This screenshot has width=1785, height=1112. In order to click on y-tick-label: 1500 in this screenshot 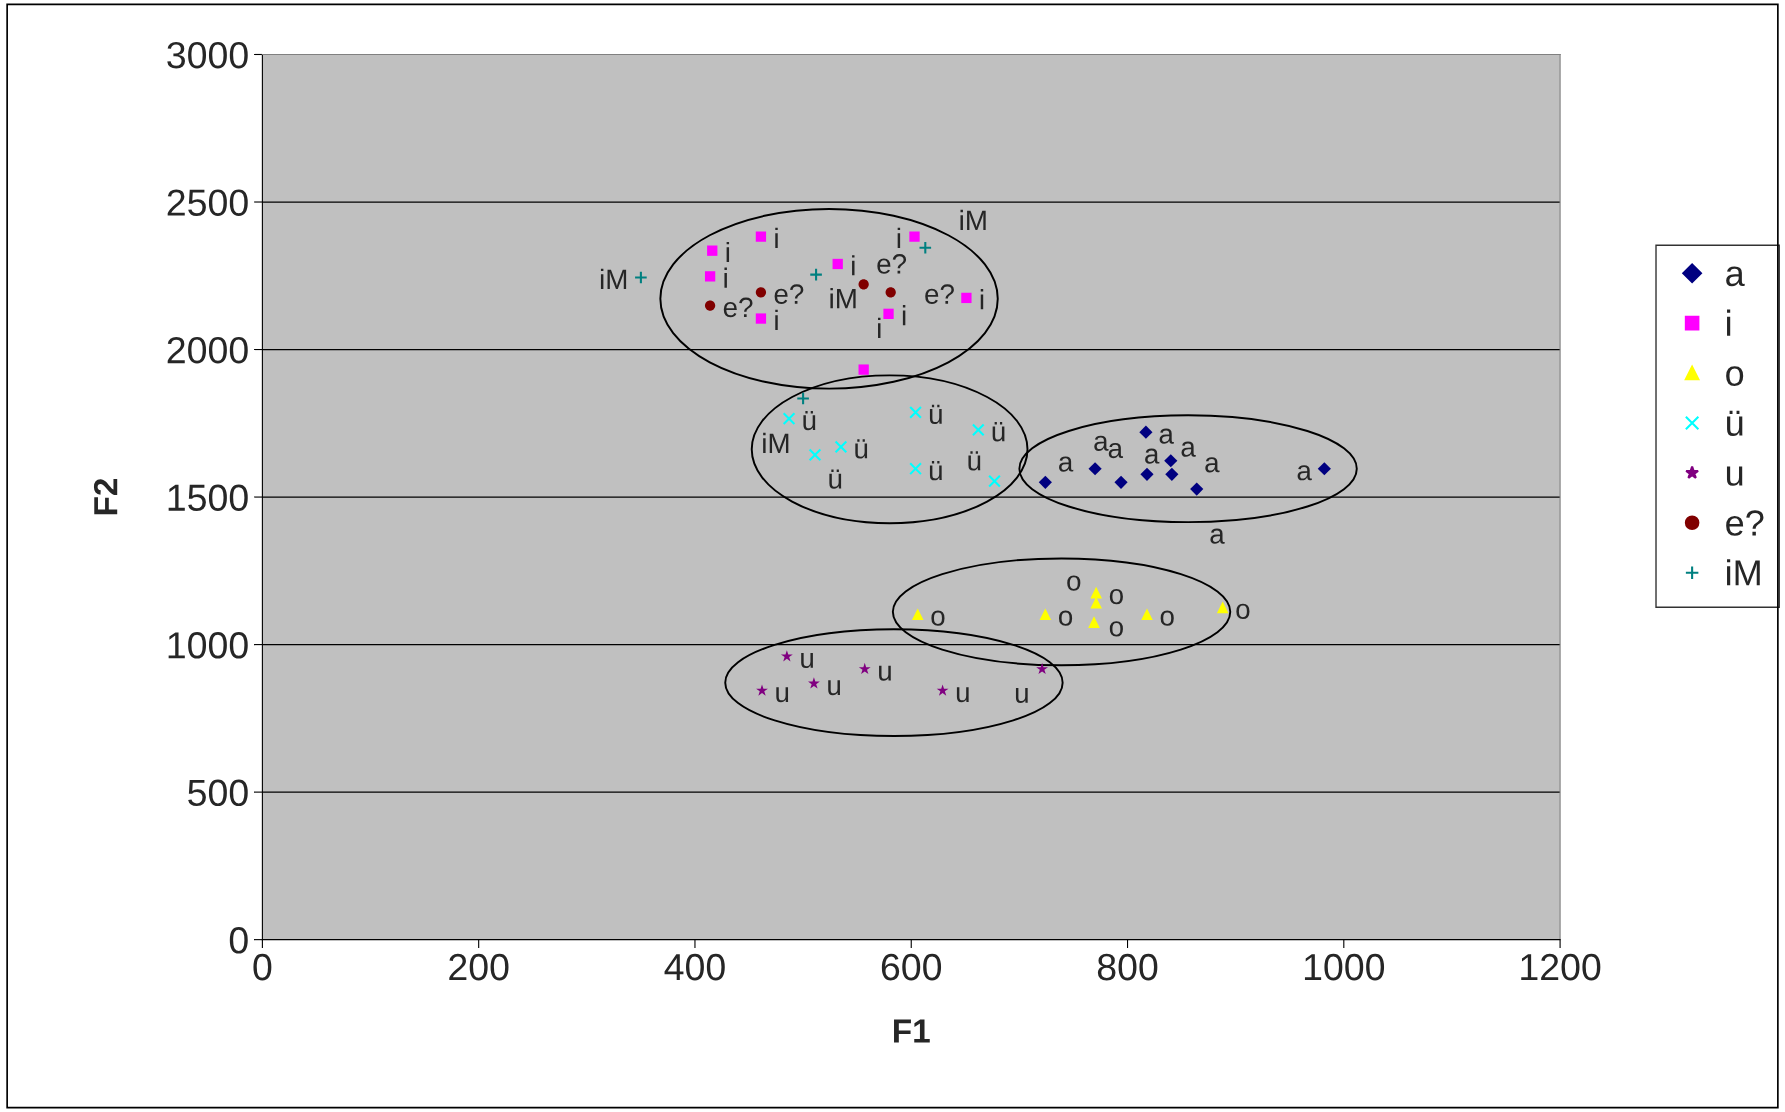, I will do `click(208, 498)`.